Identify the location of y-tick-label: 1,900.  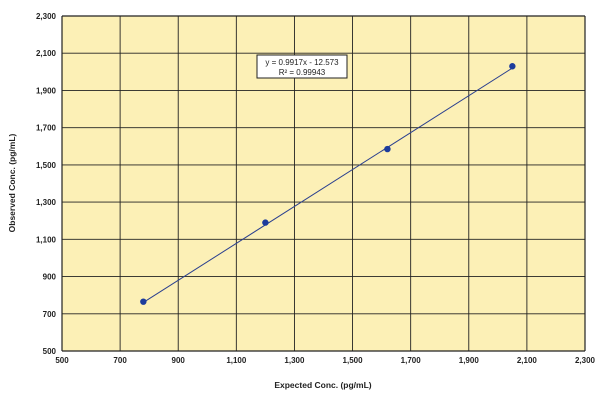
(46, 90).